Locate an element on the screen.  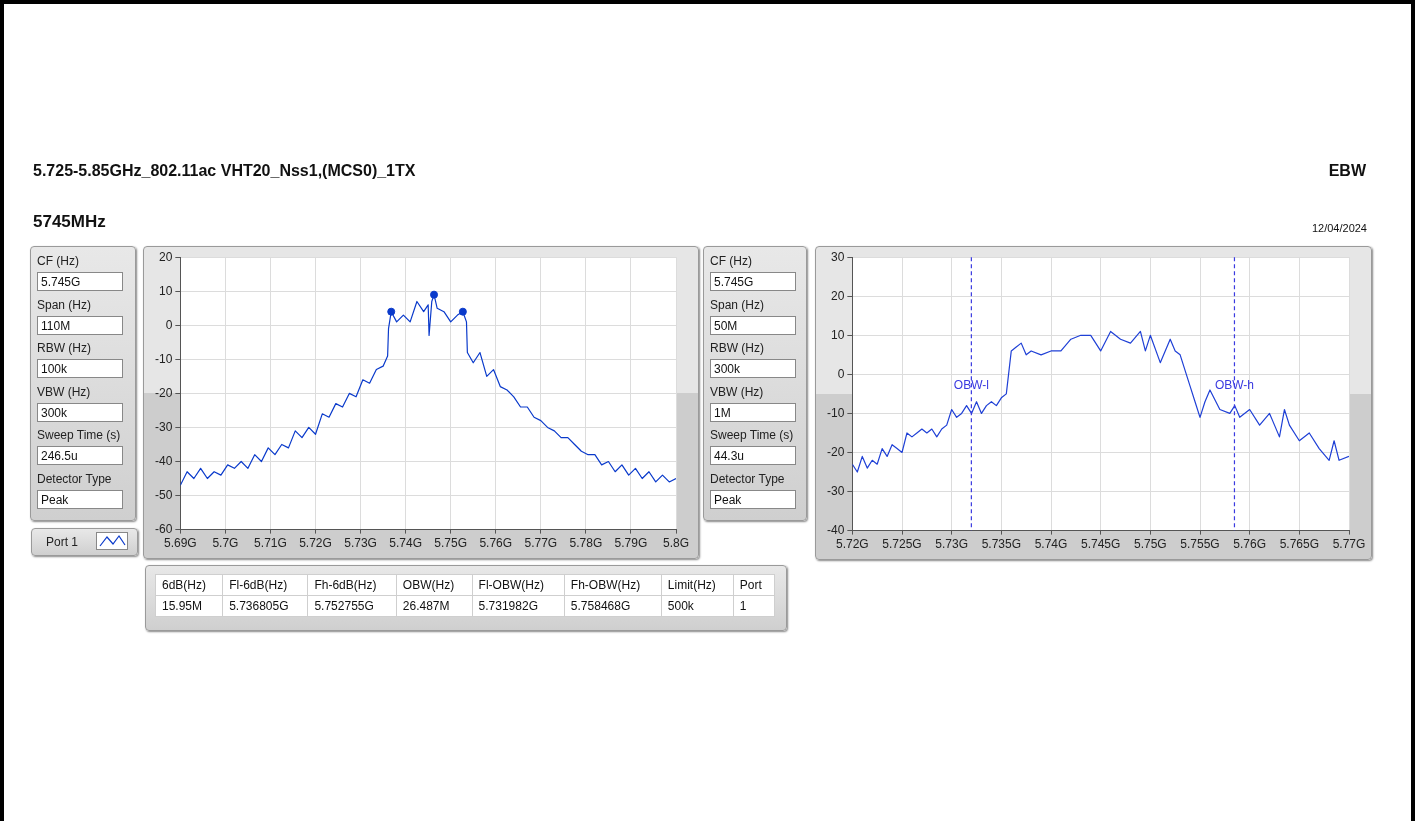
text: 5745MHz is located at coordinates (69, 222).